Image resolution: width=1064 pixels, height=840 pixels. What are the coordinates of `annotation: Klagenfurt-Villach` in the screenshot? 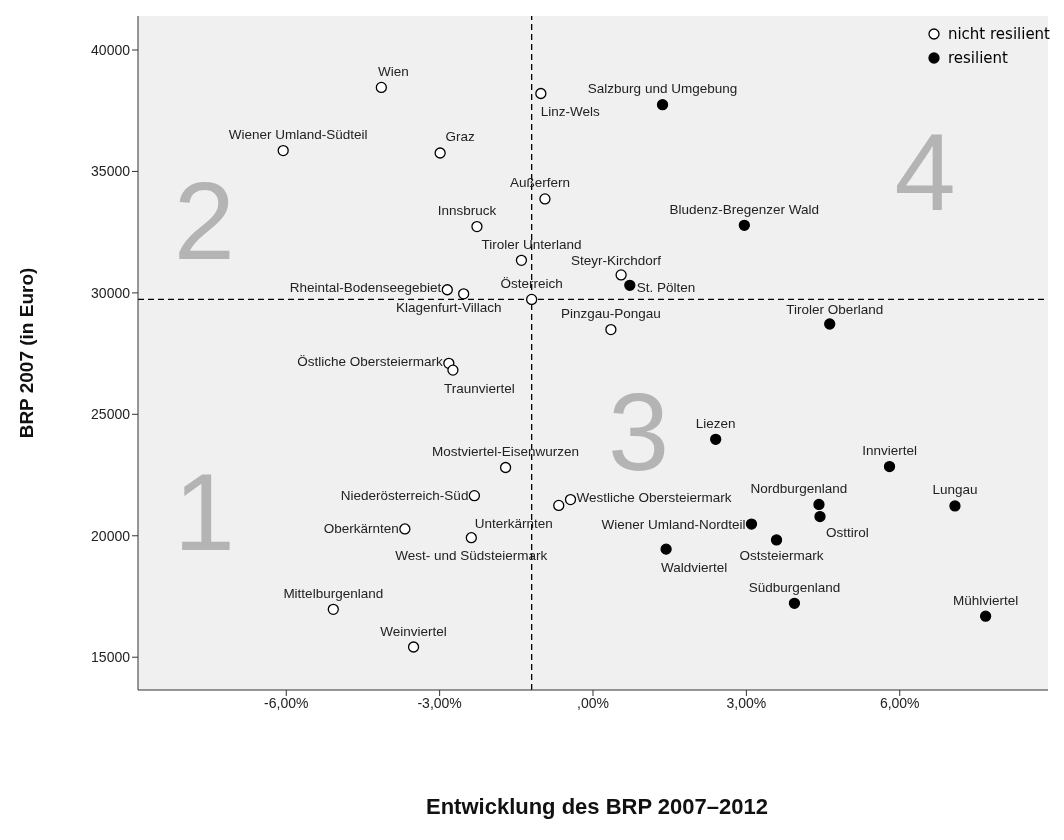 It's located at (448, 308).